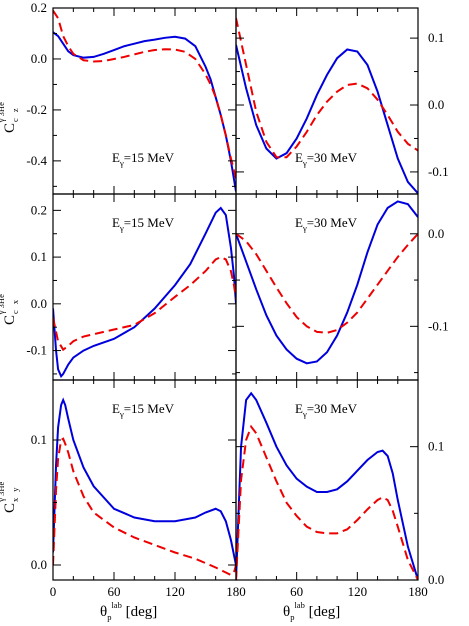 This screenshot has width=469, height=626. I want to click on panel-2: 0.1 0.0 -0.1 Eγ=30 MeV, so click(342, 101).